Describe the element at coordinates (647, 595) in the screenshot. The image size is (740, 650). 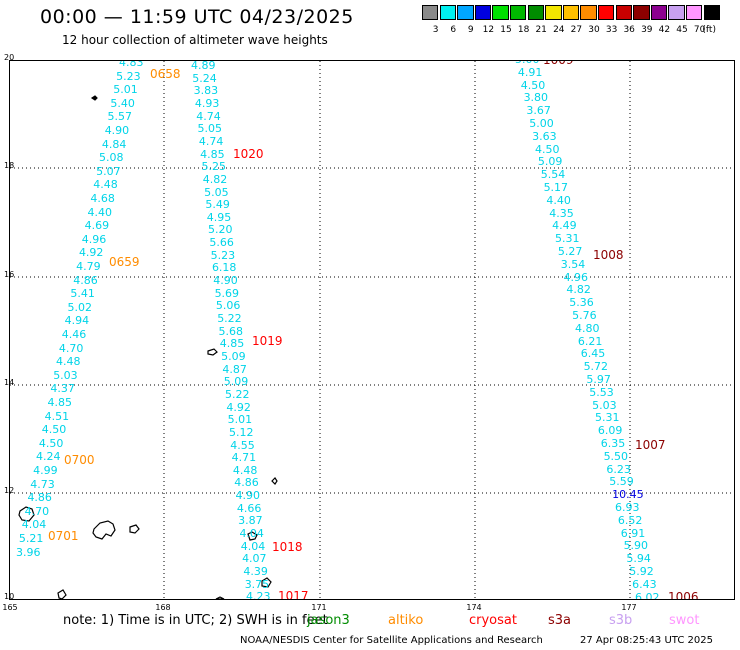
I see `wave-height-value: 6.02` at that location.